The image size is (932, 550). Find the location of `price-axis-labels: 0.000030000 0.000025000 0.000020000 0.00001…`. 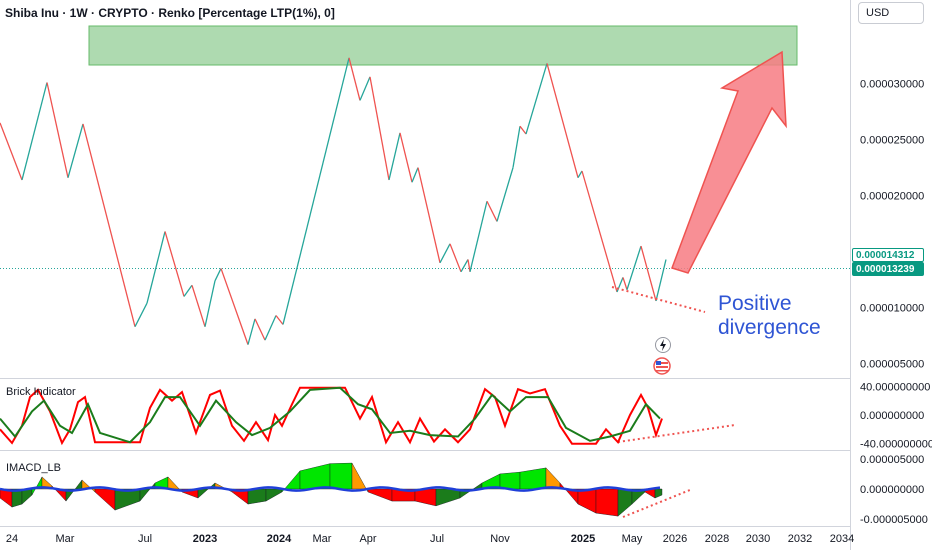

price-axis-labels: 0.000030000 0.000025000 0.000020000 0.00001… is located at coordinates (892, 225).